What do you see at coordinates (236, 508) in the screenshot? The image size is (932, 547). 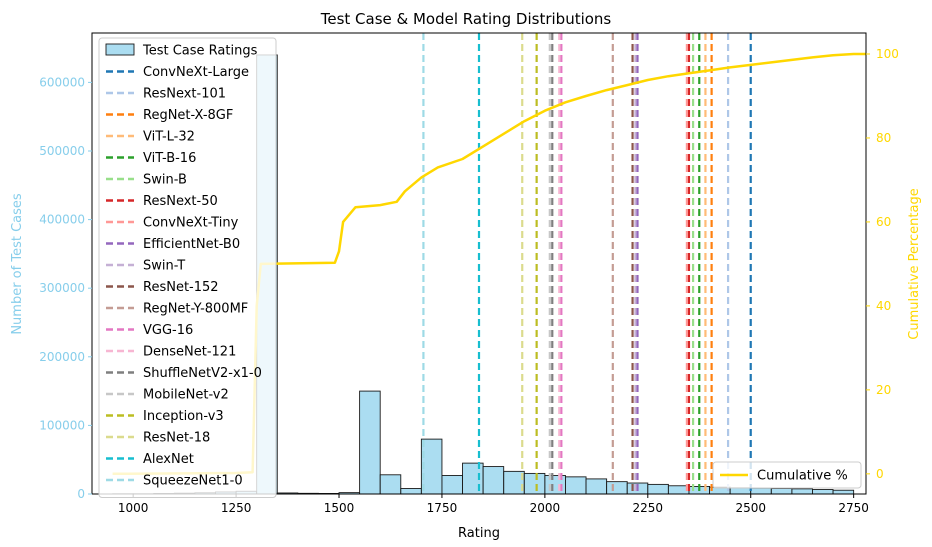 I see `x-tick-label: 1250` at bounding box center [236, 508].